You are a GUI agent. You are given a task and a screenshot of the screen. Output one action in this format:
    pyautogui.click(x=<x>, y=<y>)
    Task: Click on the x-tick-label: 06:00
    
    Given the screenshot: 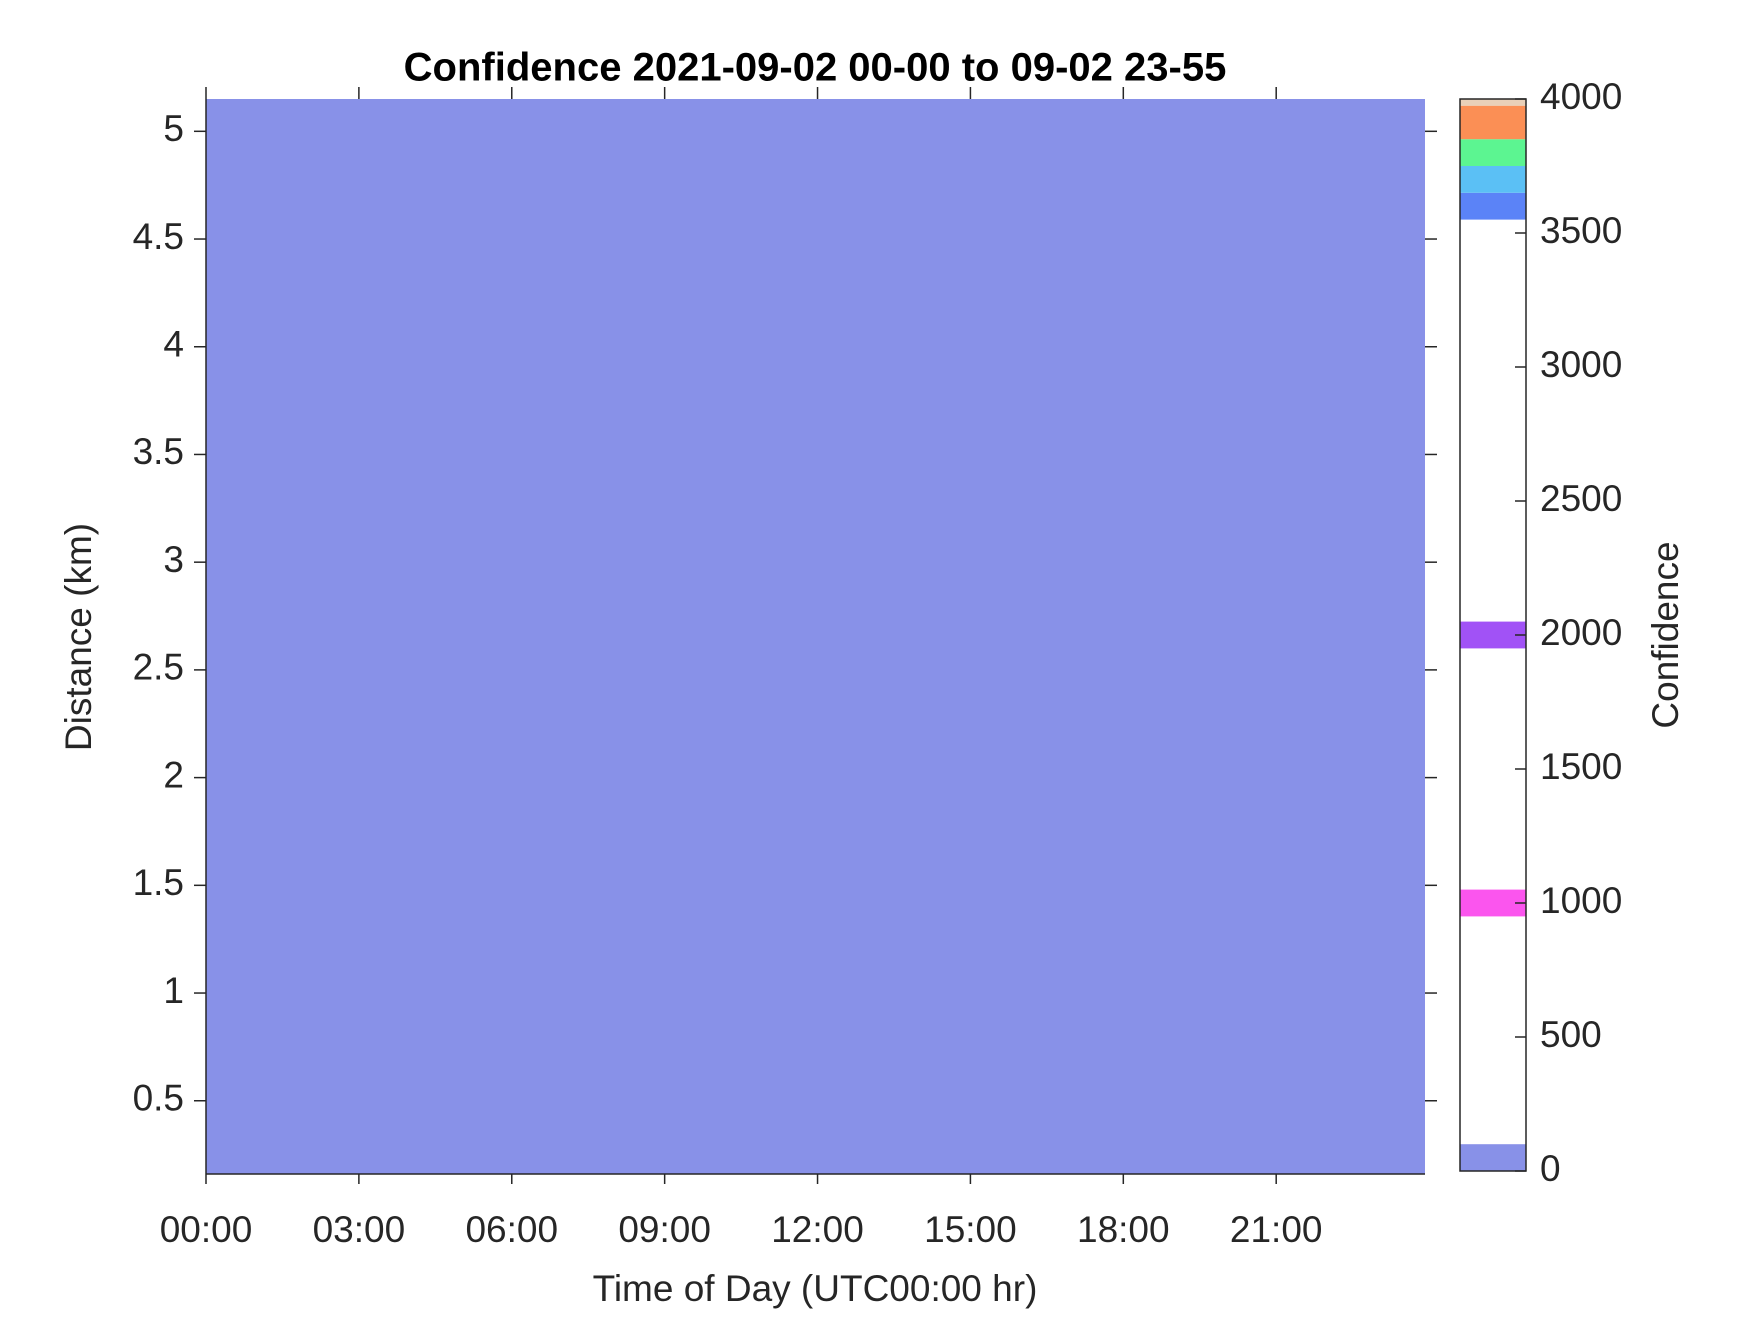 What is the action you would take?
    pyautogui.click(x=511, y=1229)
    